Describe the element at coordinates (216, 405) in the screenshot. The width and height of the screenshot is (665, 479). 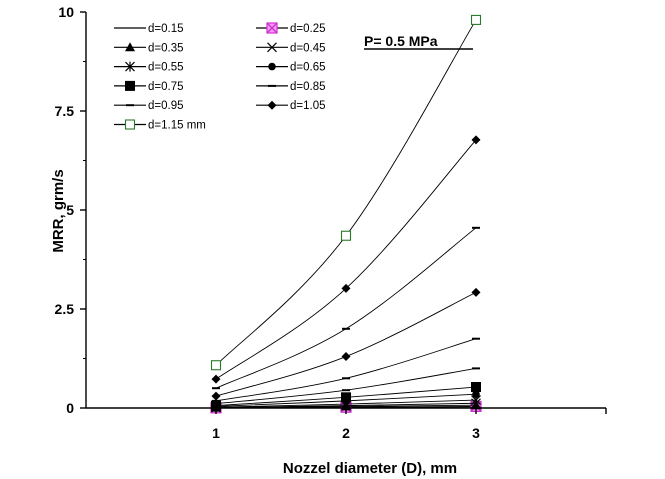
I see `data-point-d-0-75-x1` at that location.